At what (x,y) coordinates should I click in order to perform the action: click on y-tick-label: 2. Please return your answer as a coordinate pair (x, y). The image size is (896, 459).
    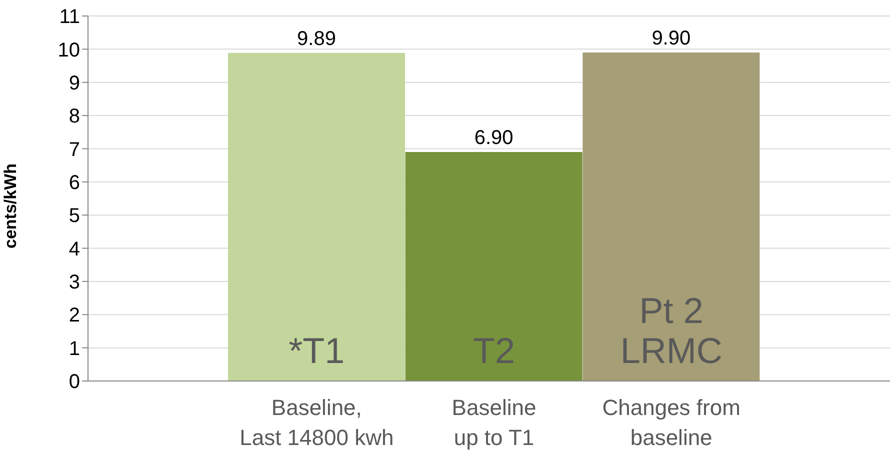
    Looking at the image, I should click on (74, 315).